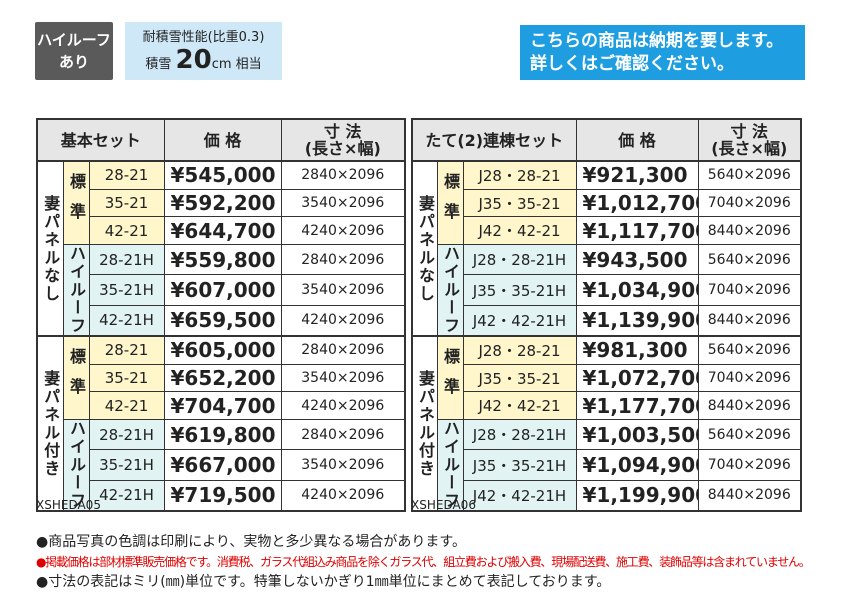 This screenshot has height=608, width=864. I want to click on snow-unit: cm, so click(221, 64).